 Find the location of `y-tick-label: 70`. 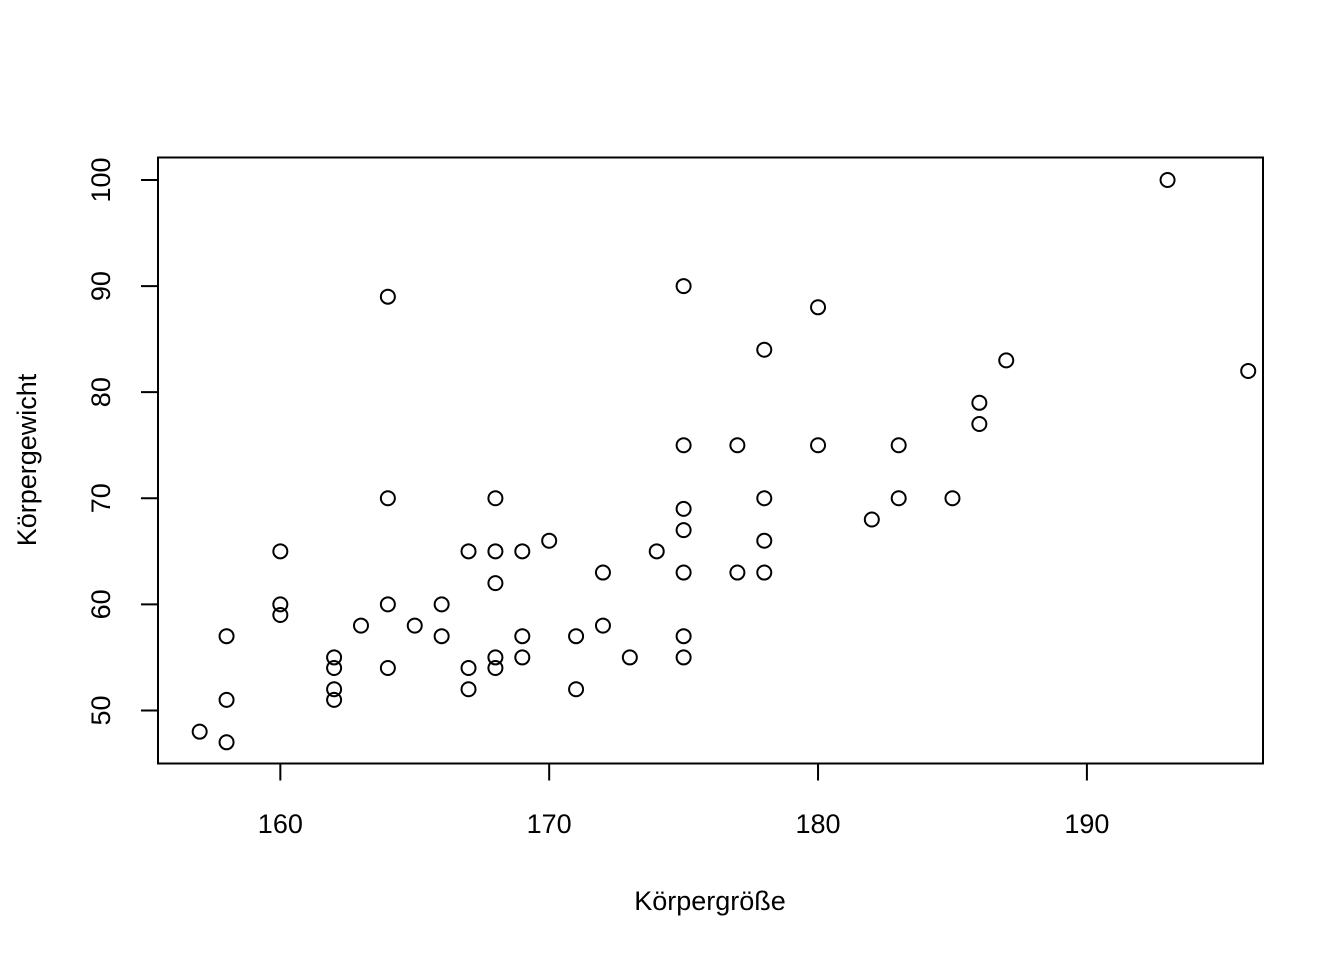

y-tick-label: 70 is located at coordinates (101, 498).